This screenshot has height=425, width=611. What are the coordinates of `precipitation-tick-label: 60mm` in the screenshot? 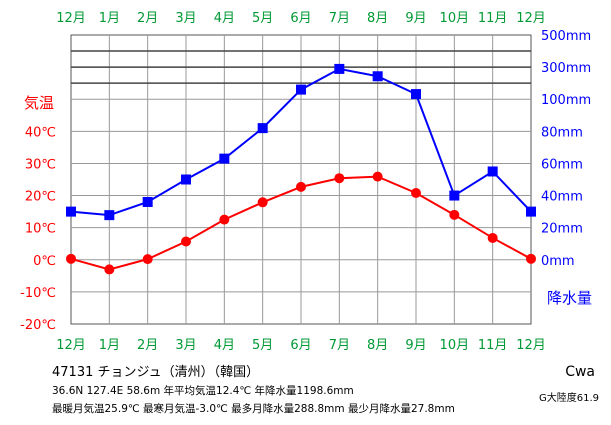 It's located at (562, 164).